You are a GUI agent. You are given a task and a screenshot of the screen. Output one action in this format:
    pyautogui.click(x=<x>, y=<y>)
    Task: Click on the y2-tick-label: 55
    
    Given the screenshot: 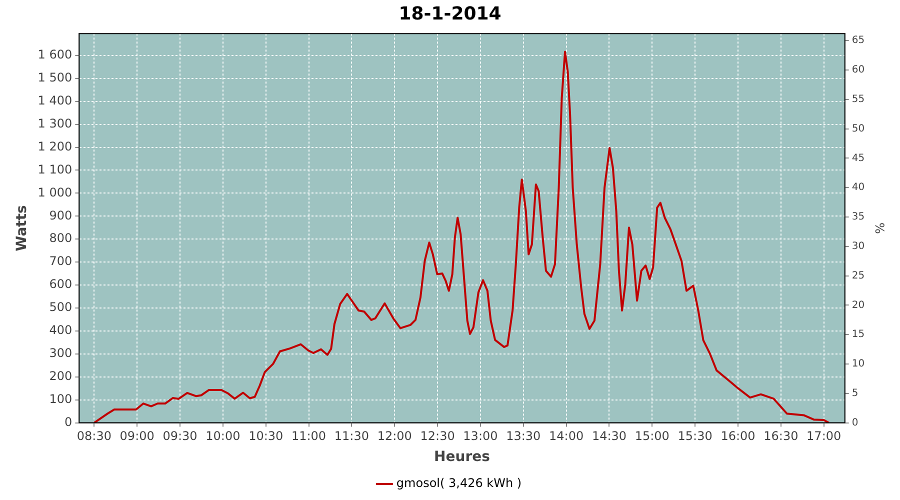 What is the action you would take?
    pyautogui.click(x=858, y=100)
    